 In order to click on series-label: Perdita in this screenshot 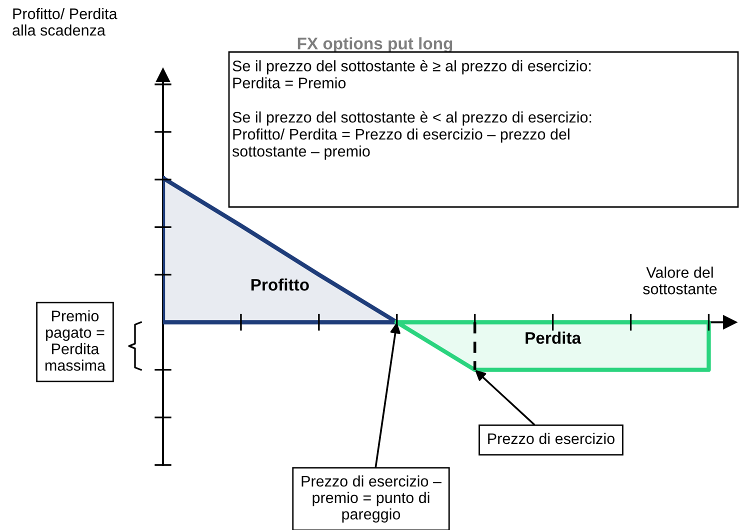, I will do `click(554, 338)`.